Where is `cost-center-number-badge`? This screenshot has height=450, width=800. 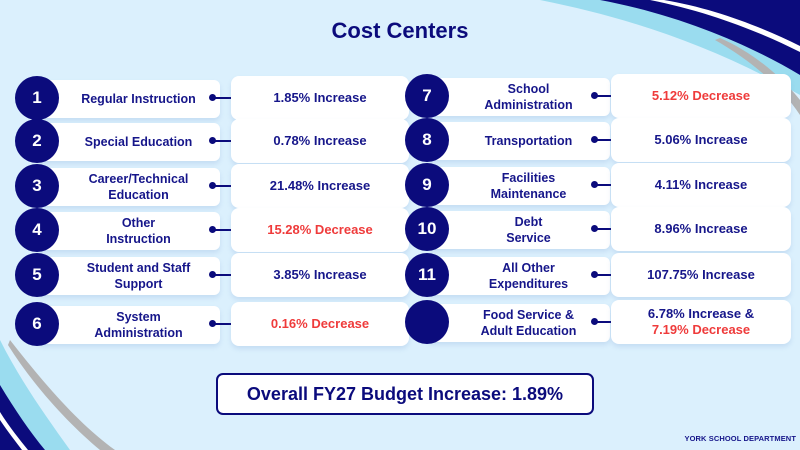 cost-center-number-badge is located at coordinates (427, 322).